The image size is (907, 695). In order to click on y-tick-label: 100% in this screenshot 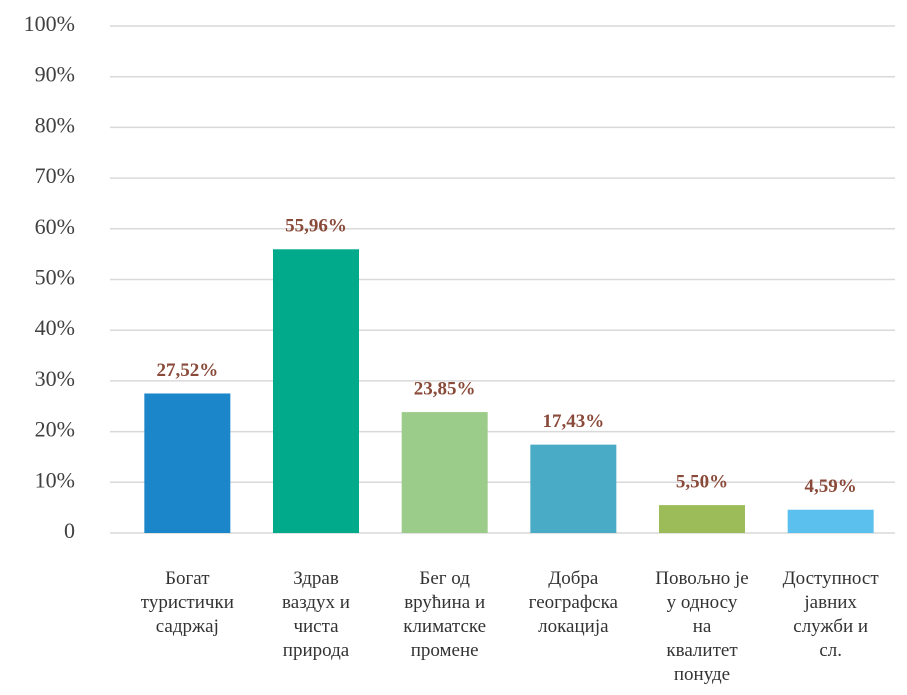, I will do `click(49, 23)`.